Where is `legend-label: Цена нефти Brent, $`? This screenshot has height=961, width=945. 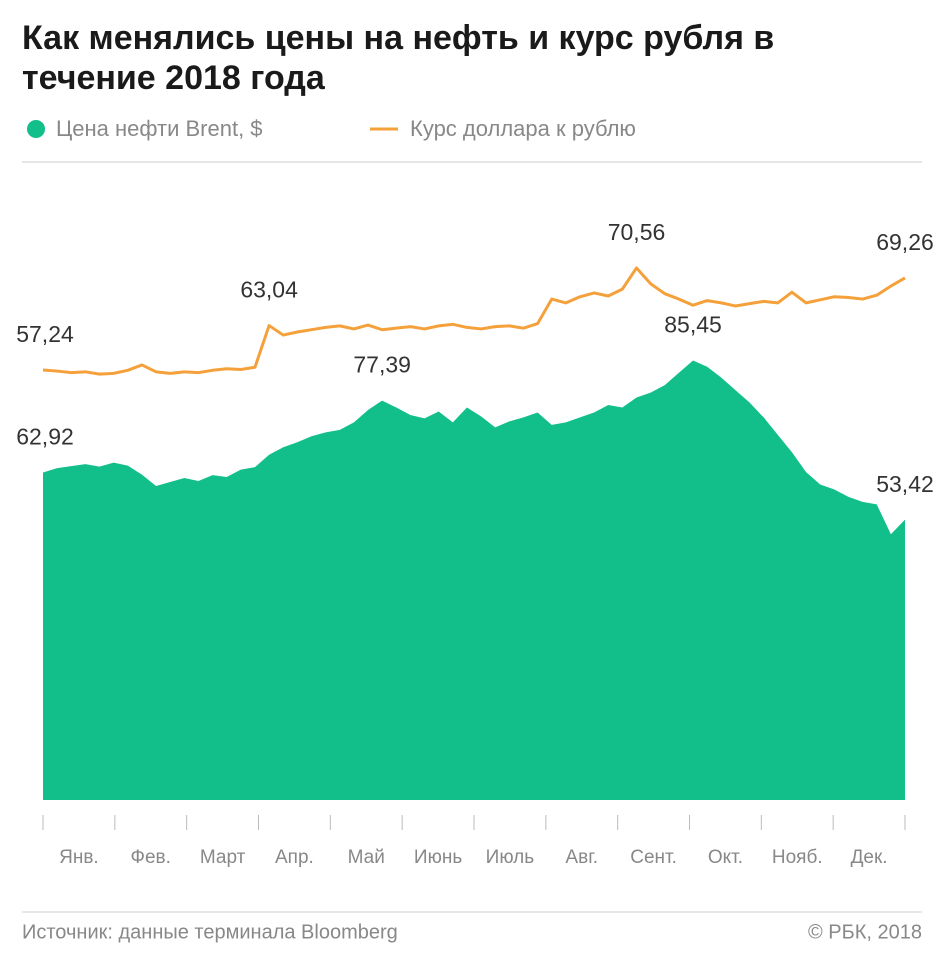 legend-label: Цена нефти Brent, $ is located at coordinates (159, 128).